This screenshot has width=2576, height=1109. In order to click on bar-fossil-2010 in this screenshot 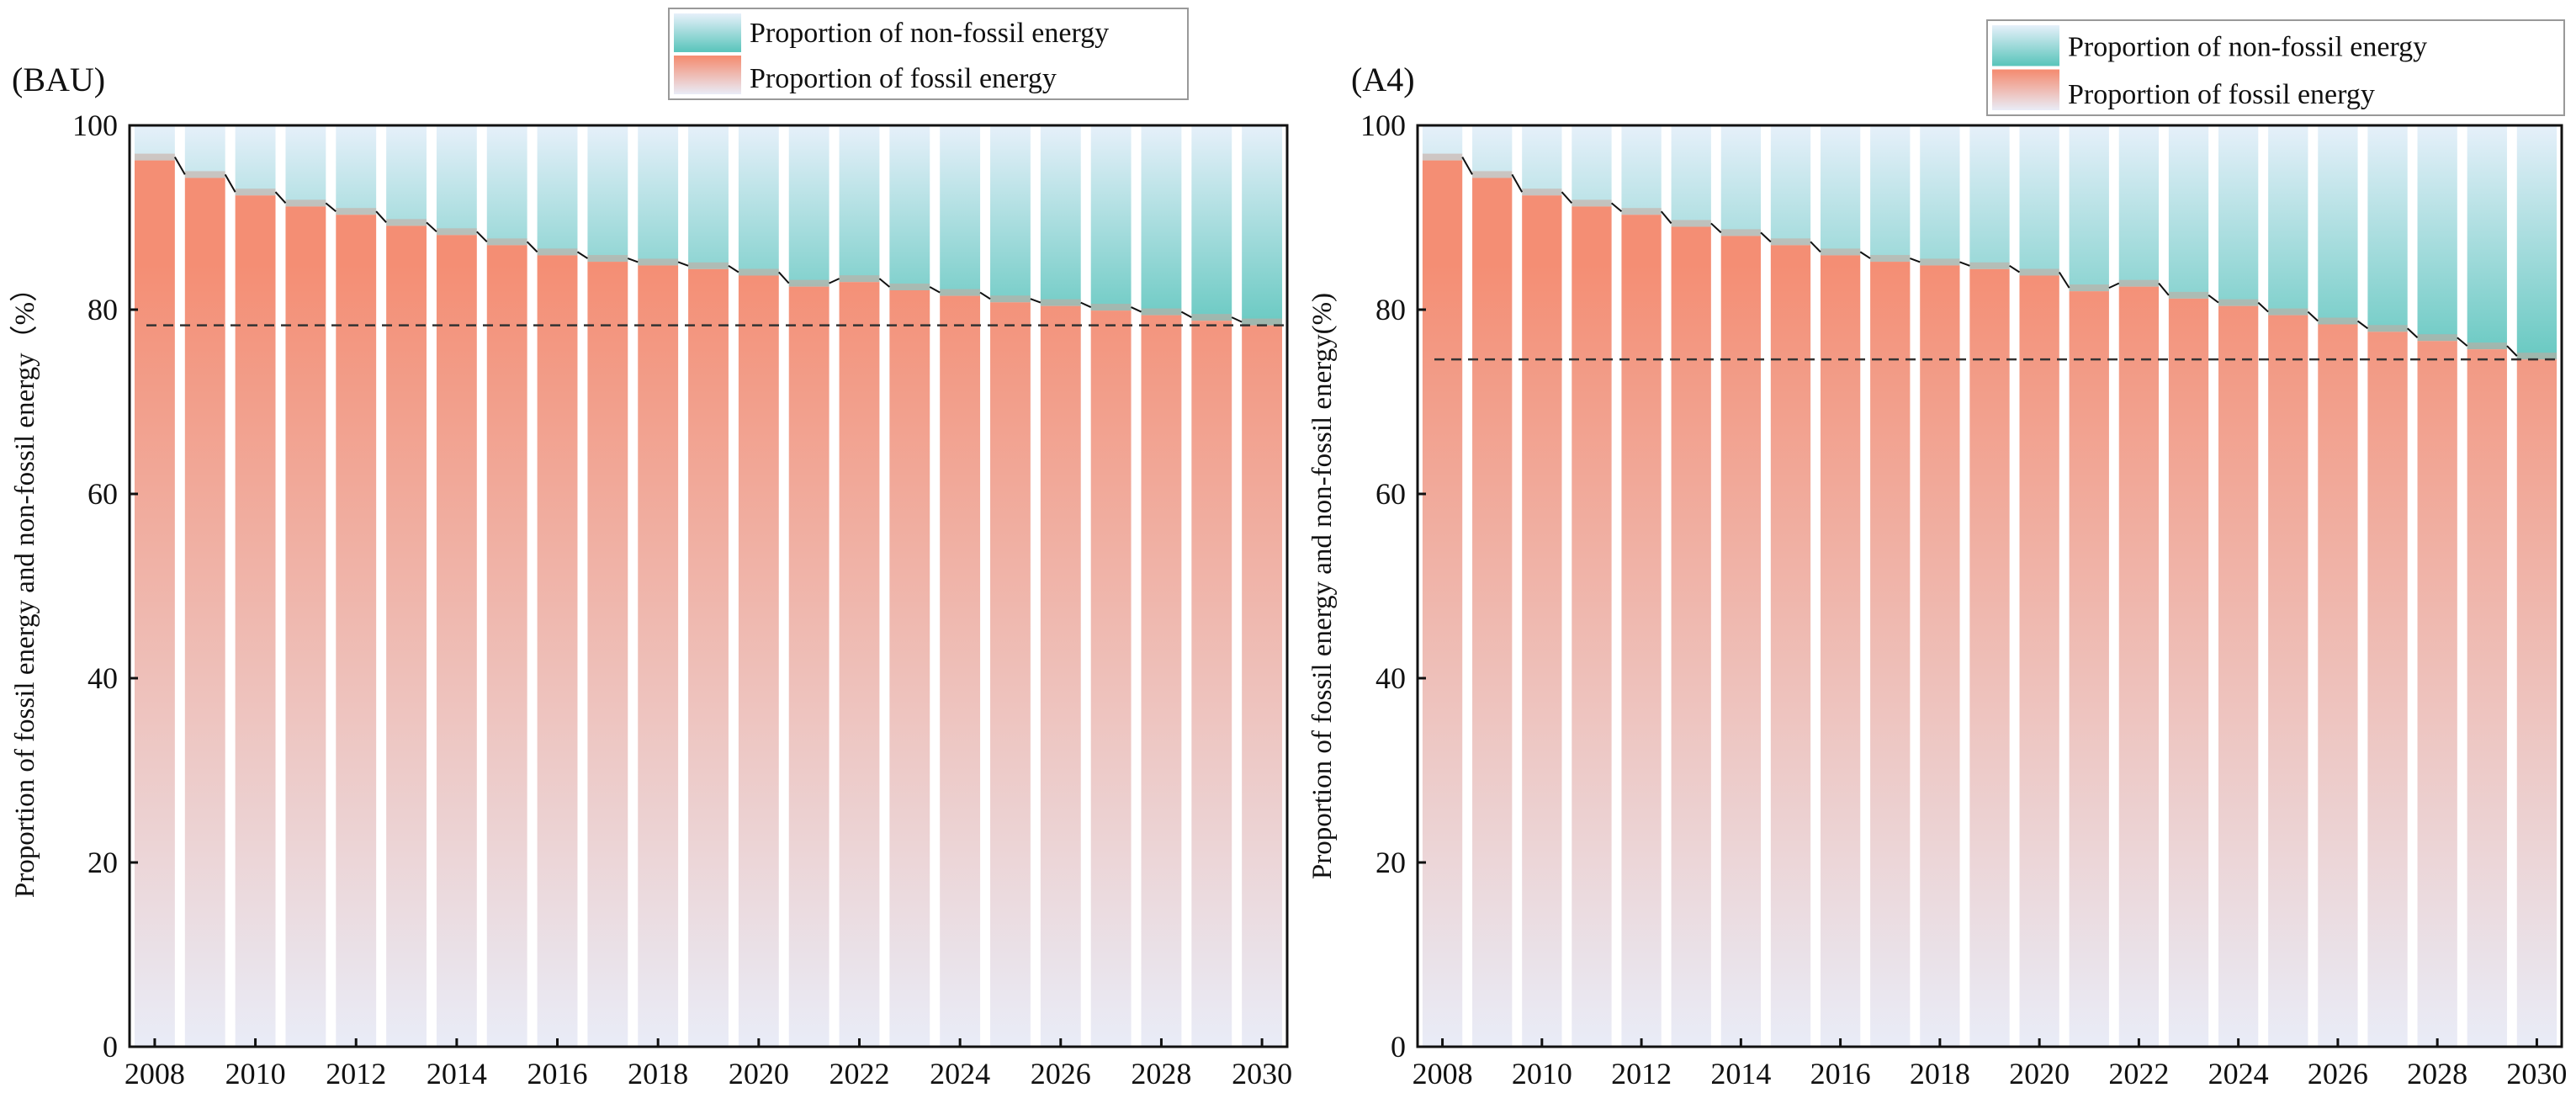, I will do `click(1542, 621)`.